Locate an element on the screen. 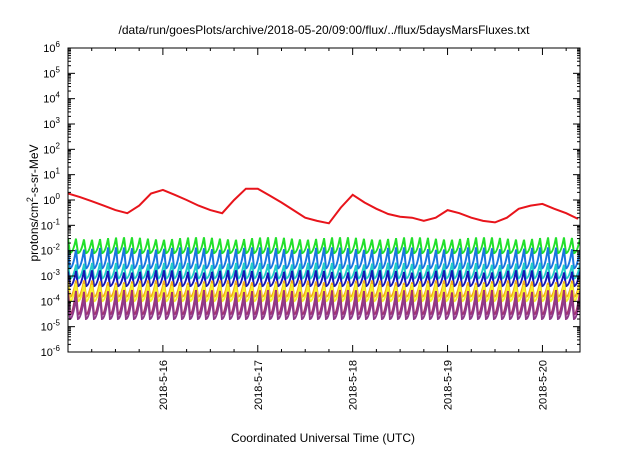 The height and width of the screenshot is (453, 640). y-tick-exp: 4 is located at coordinates (58, 95).